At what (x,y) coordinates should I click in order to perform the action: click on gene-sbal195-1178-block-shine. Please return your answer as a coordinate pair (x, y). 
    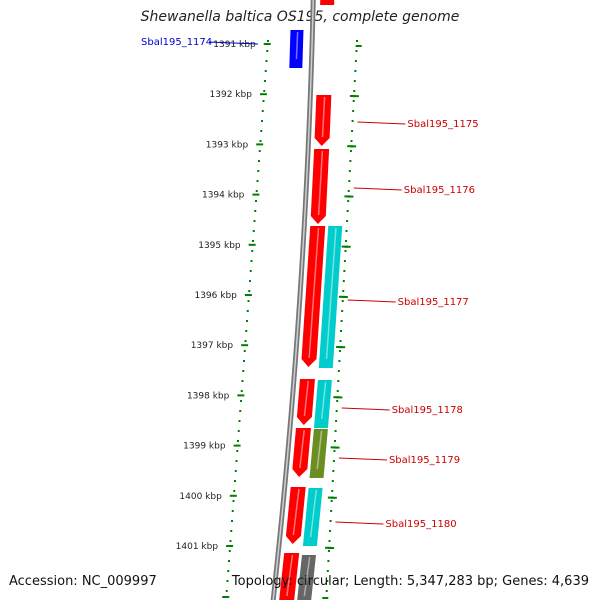
    Looking at the image, I should click on (306, 398).